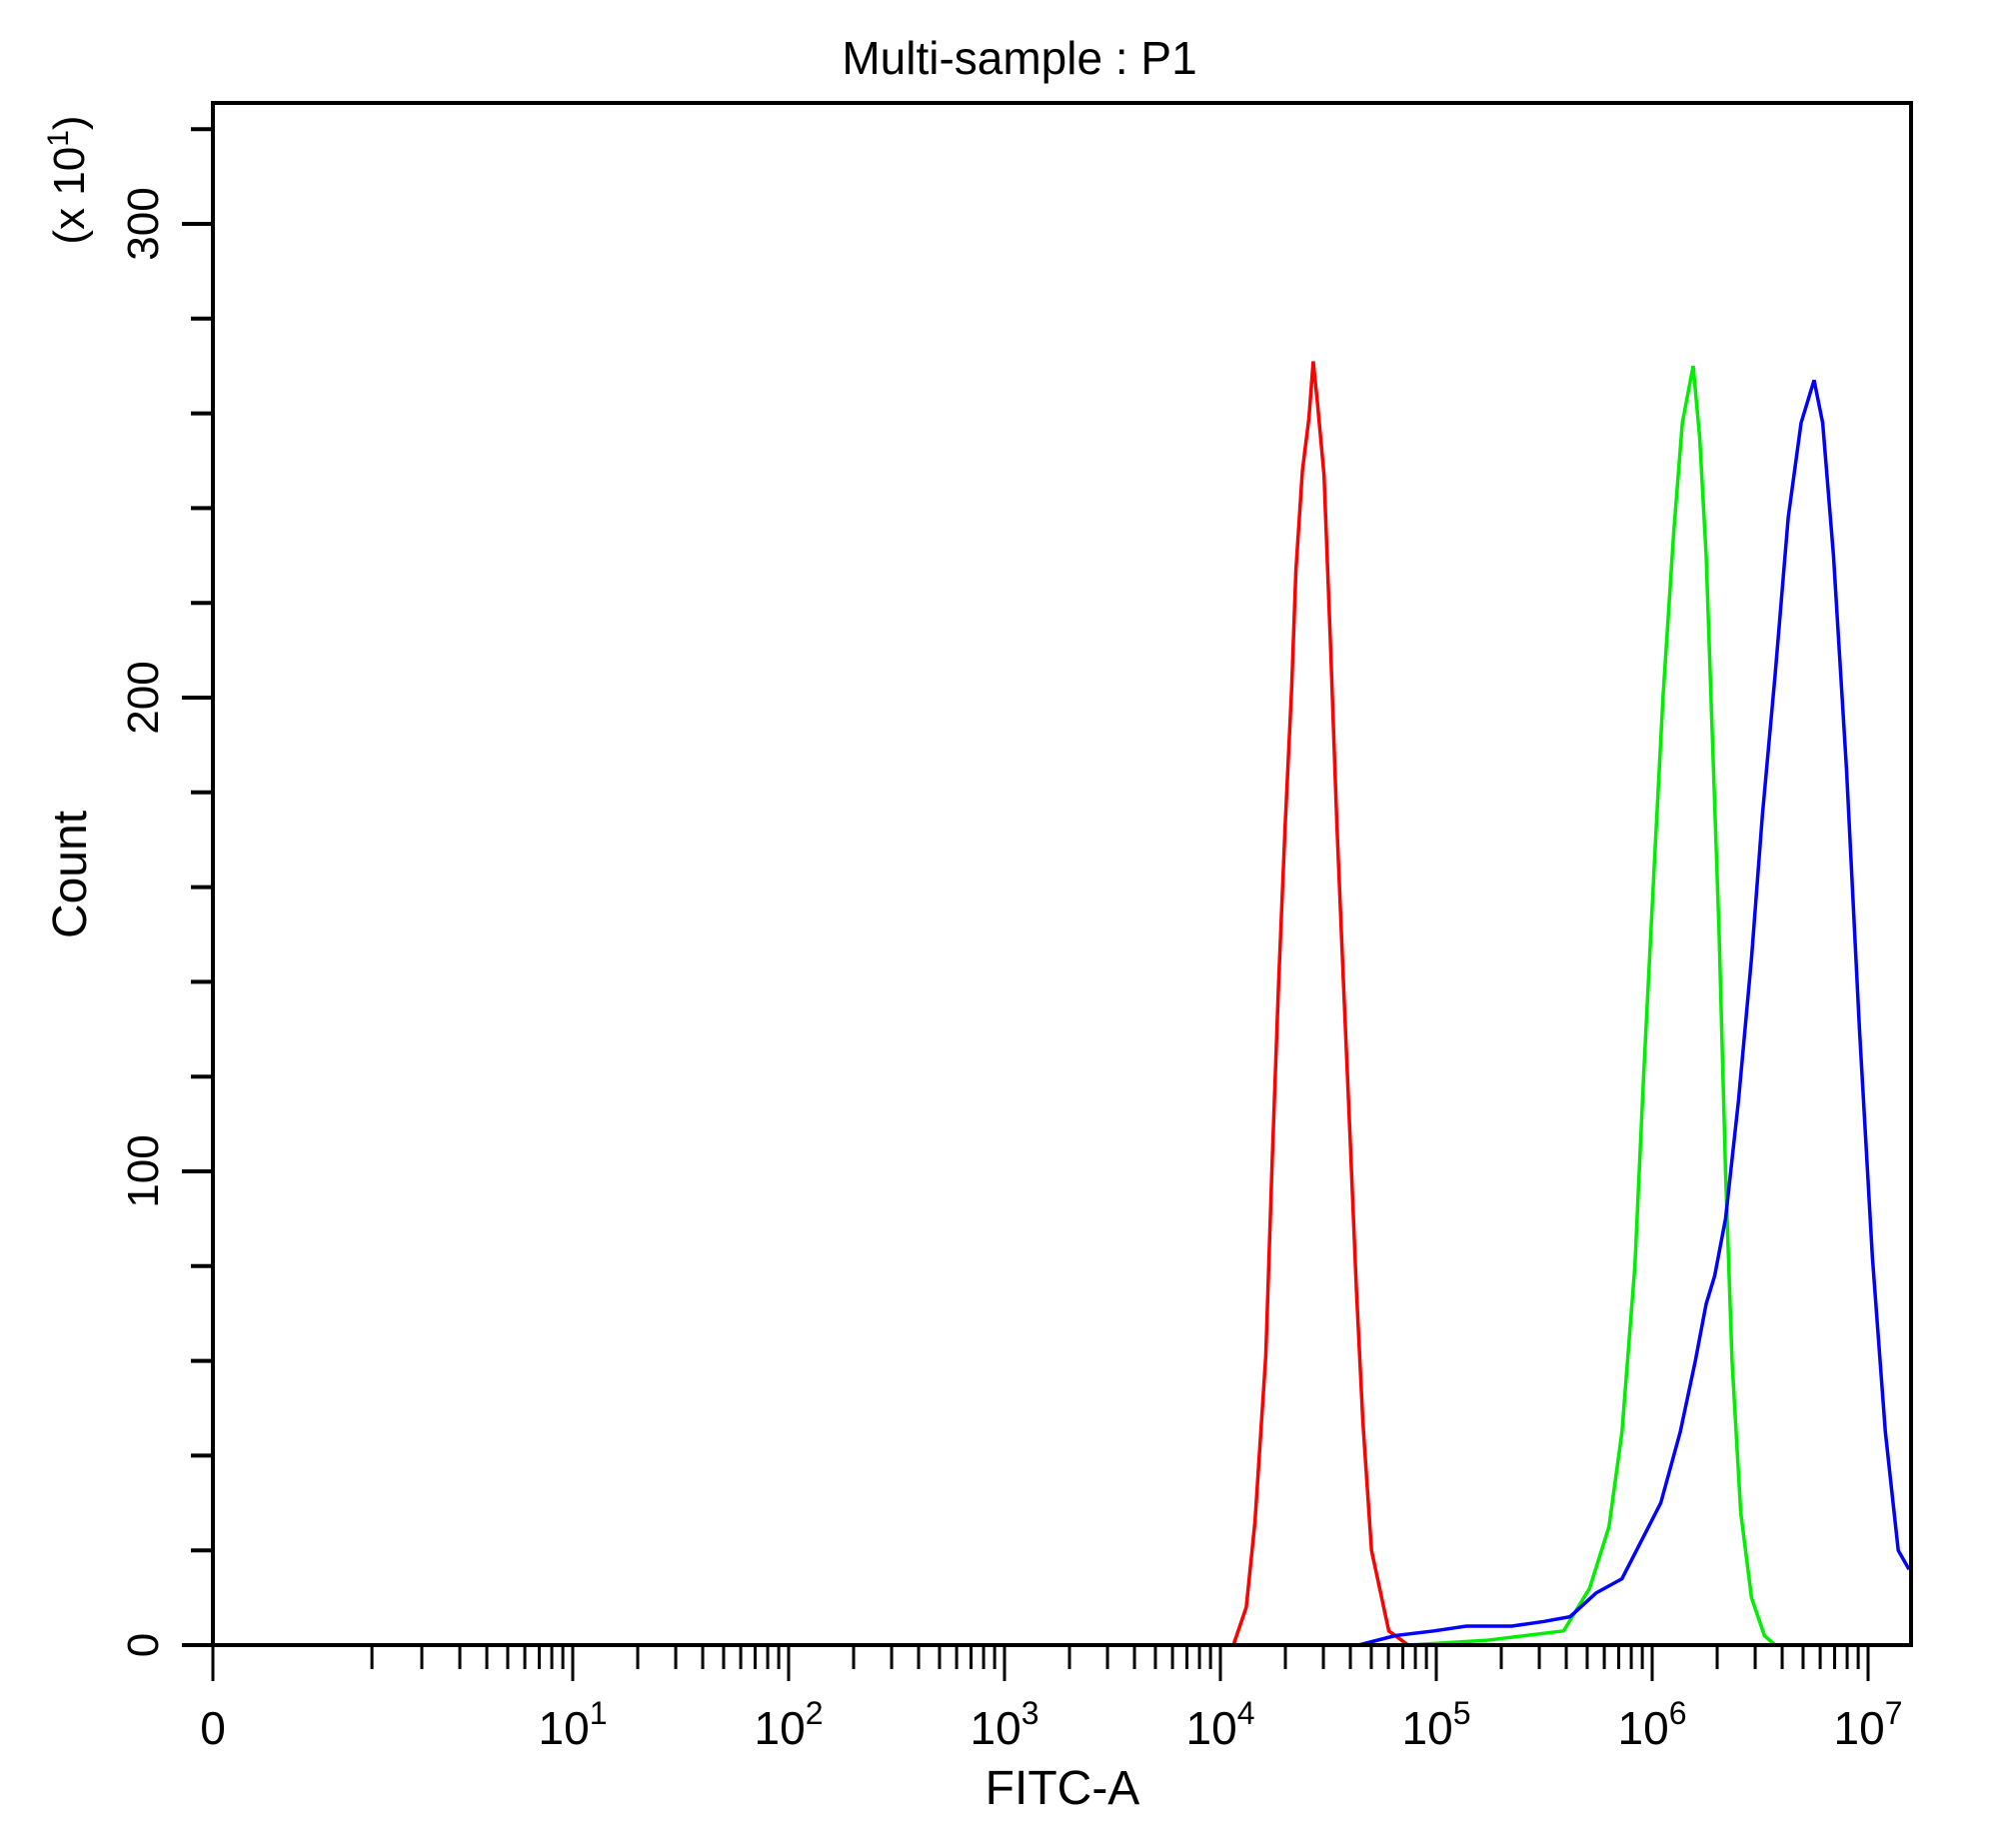 The width and height of the screenshot is (2015, 1848). Describe the element at coordinates (1894, 1713) in the screenshot. I see `x-tick-exponent: 7` at that location.